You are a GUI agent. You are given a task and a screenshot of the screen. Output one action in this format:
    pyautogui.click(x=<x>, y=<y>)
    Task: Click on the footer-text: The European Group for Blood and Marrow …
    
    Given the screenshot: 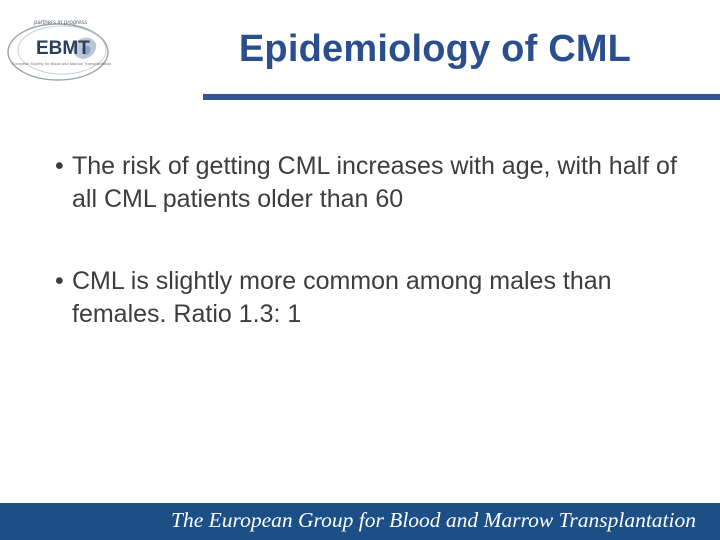 What is the action you would take?
    pyautogui.click(x=433, y=520)
    